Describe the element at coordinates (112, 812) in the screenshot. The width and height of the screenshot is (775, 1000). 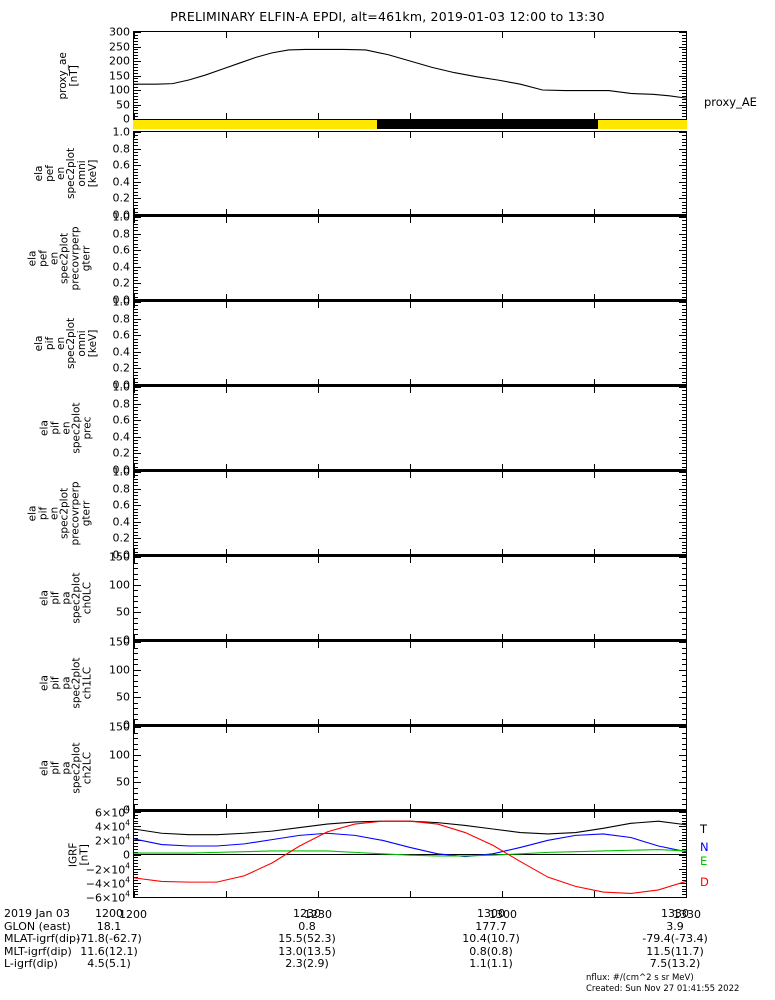
I see `y-axis-tick-label: 6×10⁴` at that location.